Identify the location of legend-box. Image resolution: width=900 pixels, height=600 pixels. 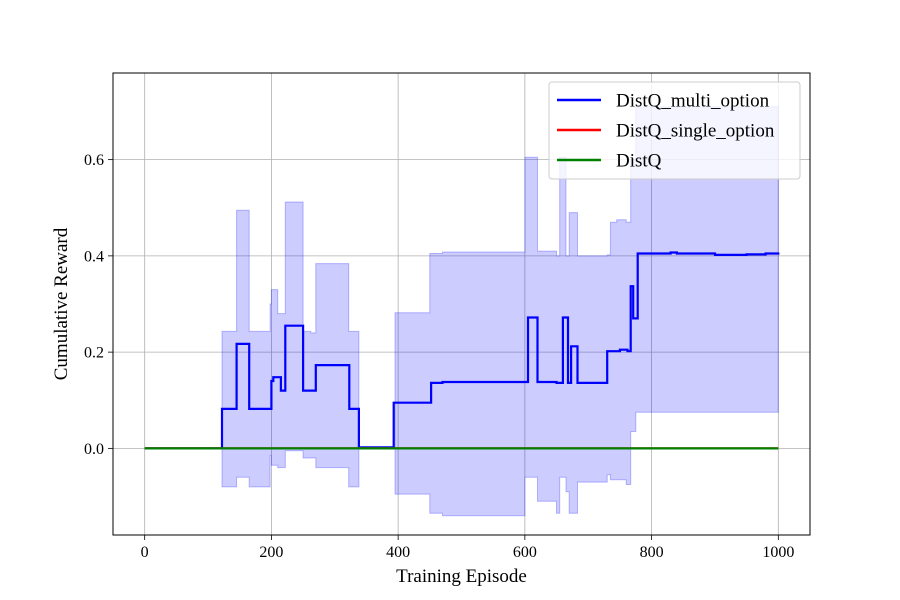
(674, 130).